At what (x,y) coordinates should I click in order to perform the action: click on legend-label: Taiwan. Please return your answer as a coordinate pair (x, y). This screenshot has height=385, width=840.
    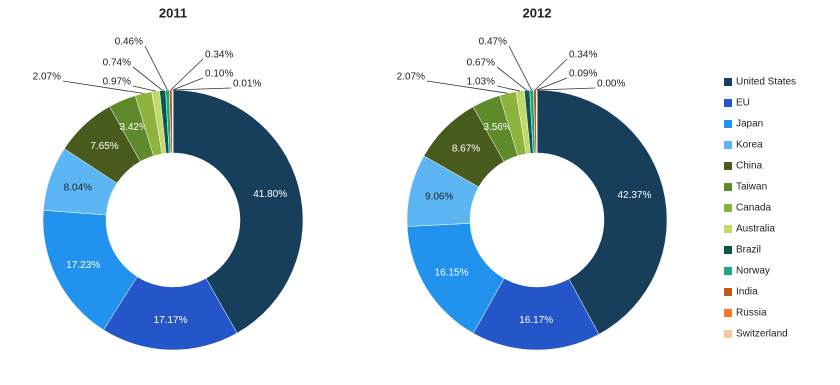
    Looking at the image, I should click on (751, 187).